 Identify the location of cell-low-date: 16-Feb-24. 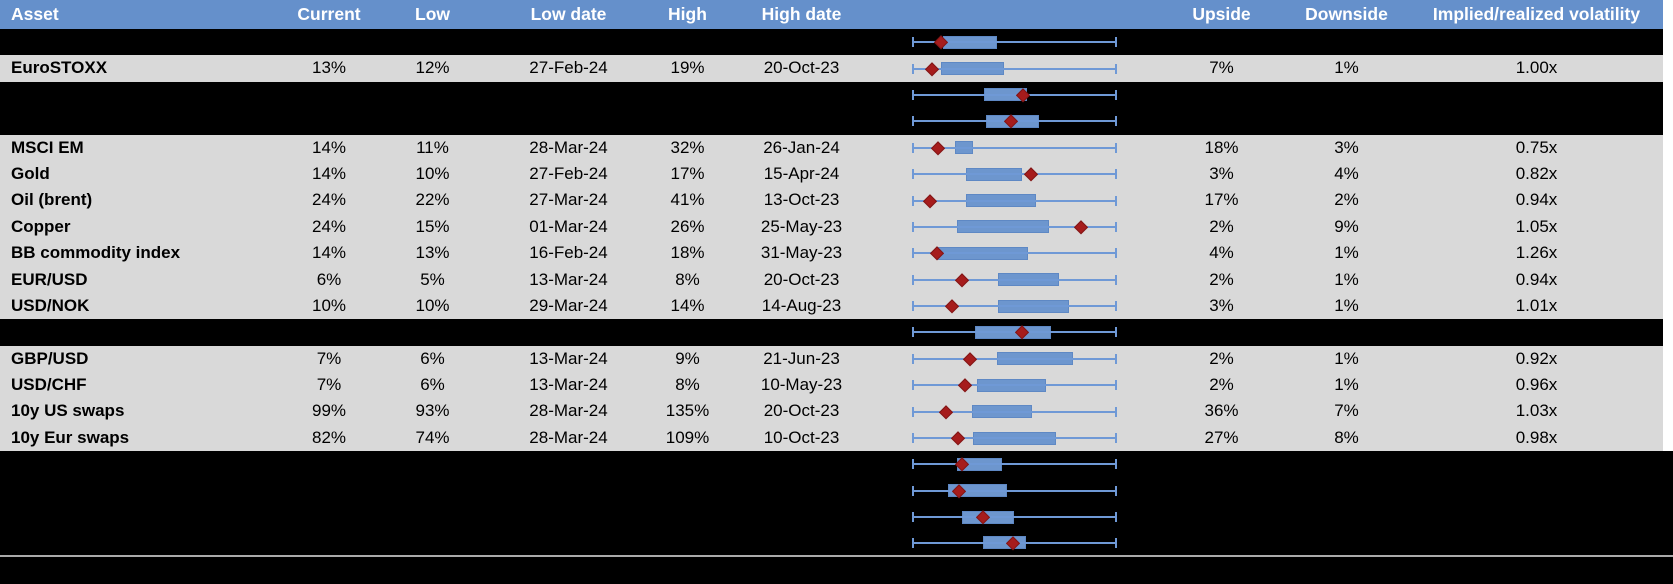
(568, 253).